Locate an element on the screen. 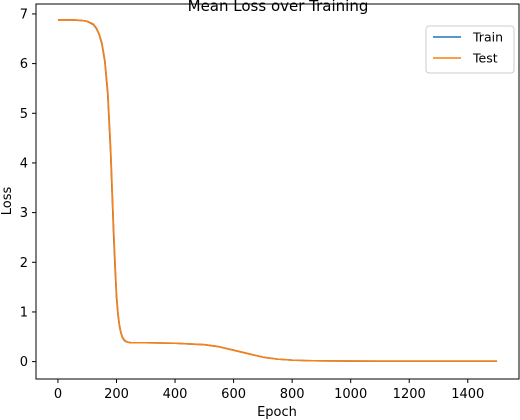 This screenshot has width=520, height=420. x-tick-label: 1400 is located at coordinates (467, 394).